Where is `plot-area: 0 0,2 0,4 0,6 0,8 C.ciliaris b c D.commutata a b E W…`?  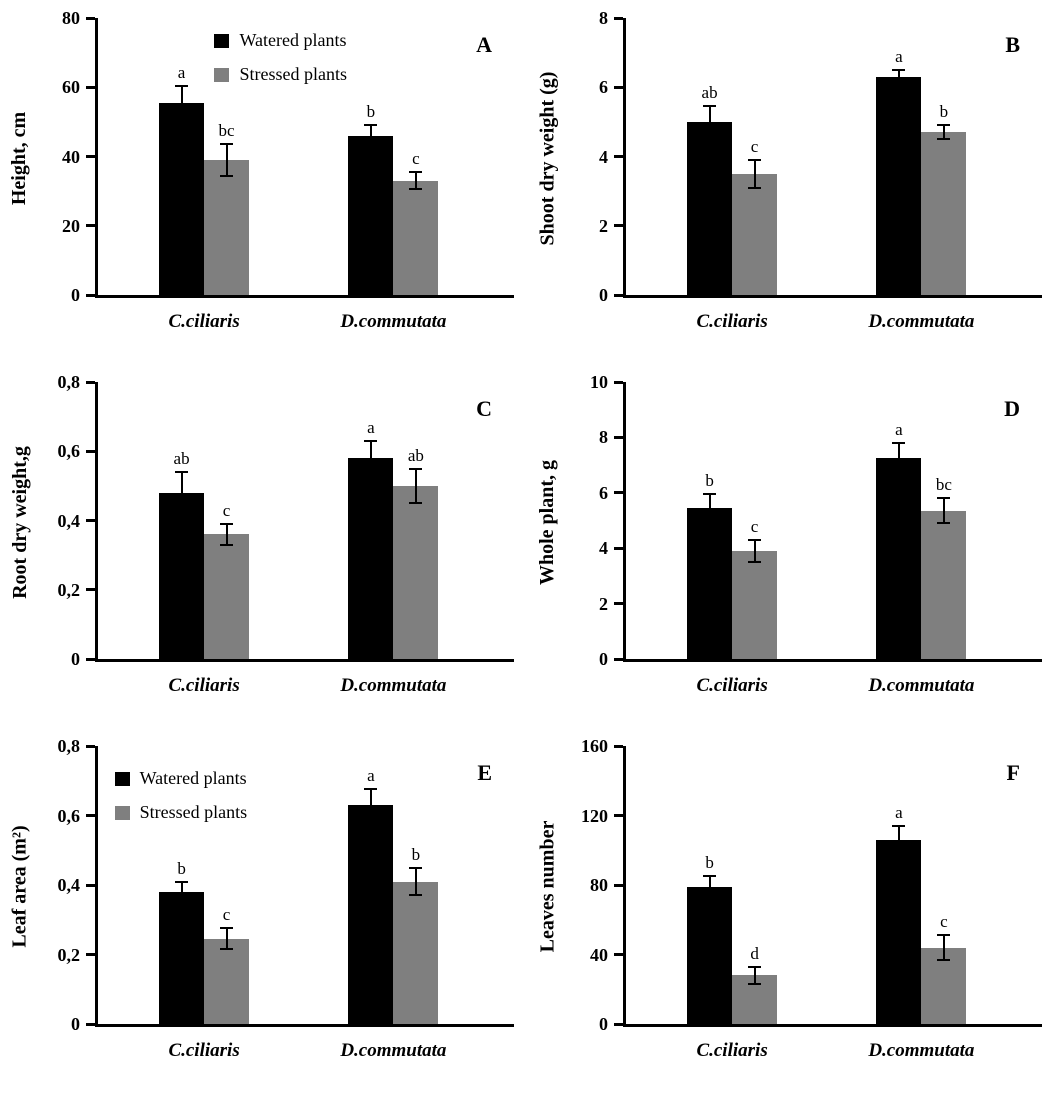 plot-area: 0 0,2 0,4 0,6 0,8 C.ciliaris b c D.commutata a b E W… is located at coordinates (286, 898).